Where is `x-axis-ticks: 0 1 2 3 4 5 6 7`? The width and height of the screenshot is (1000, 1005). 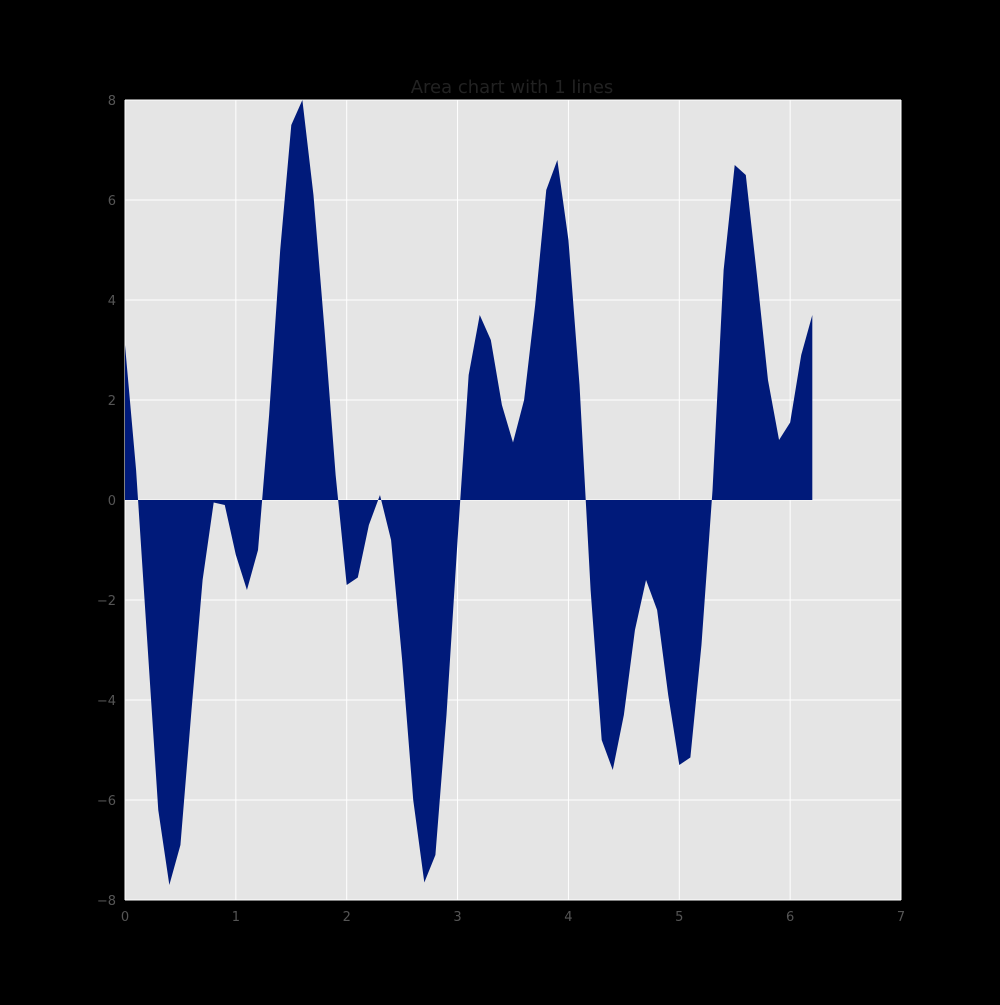
x-axis-ticks: 0 1 2 3 4 5 6 7 is located at coordinates (513, 917).